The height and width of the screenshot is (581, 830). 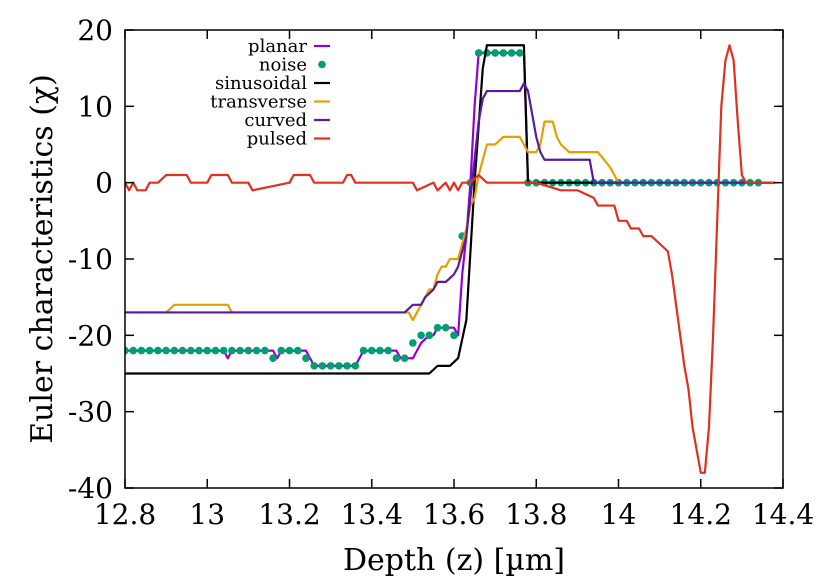 What do you see at coordinates (619, 514) in the screenshot?
I see `x-tick-label: 14` at bounding box center [619, 514].